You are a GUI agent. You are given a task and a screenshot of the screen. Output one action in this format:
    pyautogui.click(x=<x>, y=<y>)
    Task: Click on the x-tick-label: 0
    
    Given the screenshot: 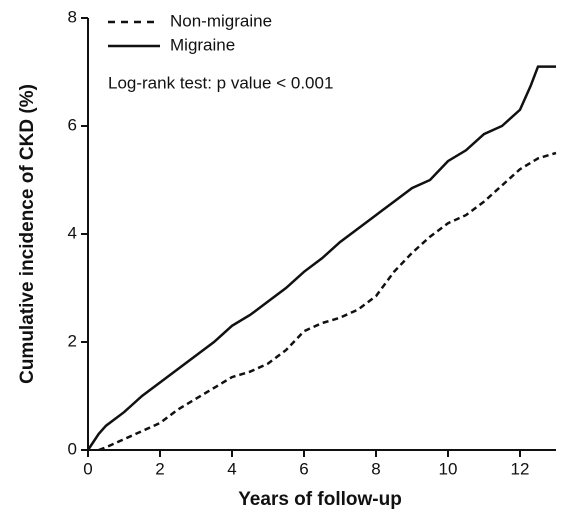 What is the action you would take?
    pyautogui.click(x=87, y=468)
    